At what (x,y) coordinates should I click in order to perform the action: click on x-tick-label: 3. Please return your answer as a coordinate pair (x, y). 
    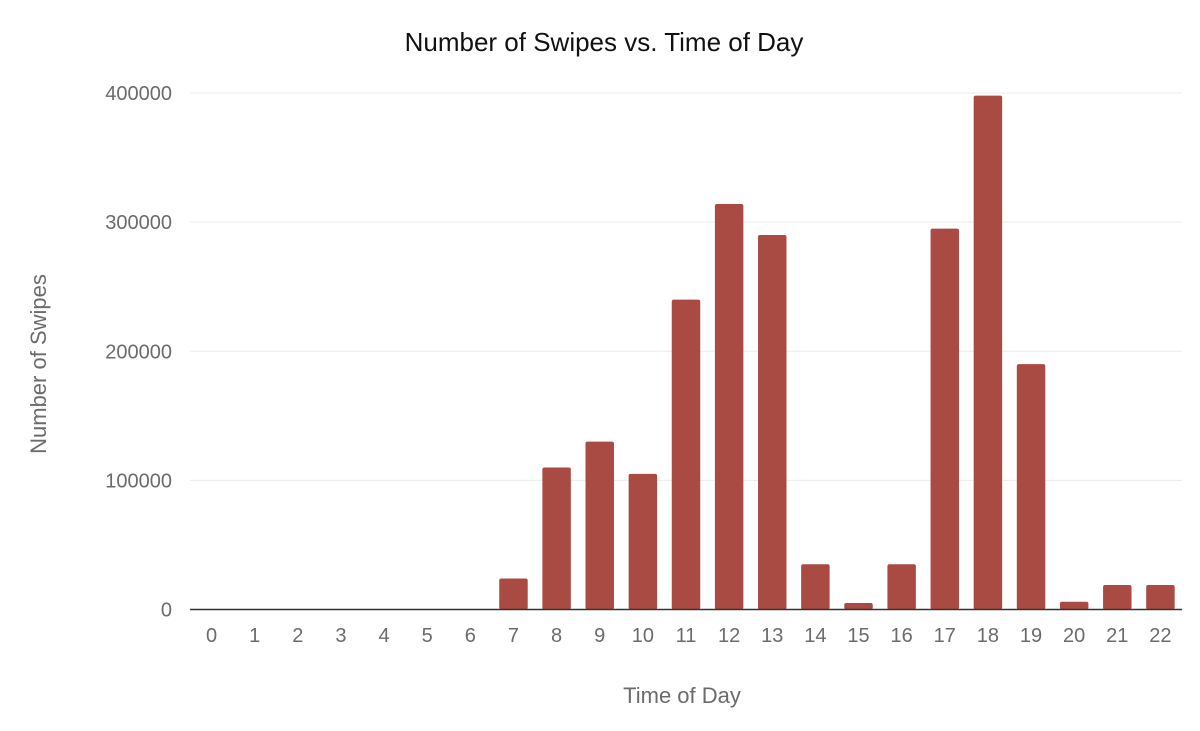
    Looking at the image, I should click on (340, 636).